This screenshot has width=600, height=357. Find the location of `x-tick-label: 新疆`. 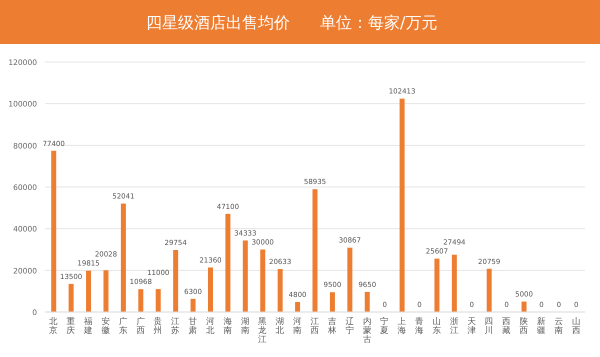

x-tick-label: 新疆 is located at coordinates (541, 326).